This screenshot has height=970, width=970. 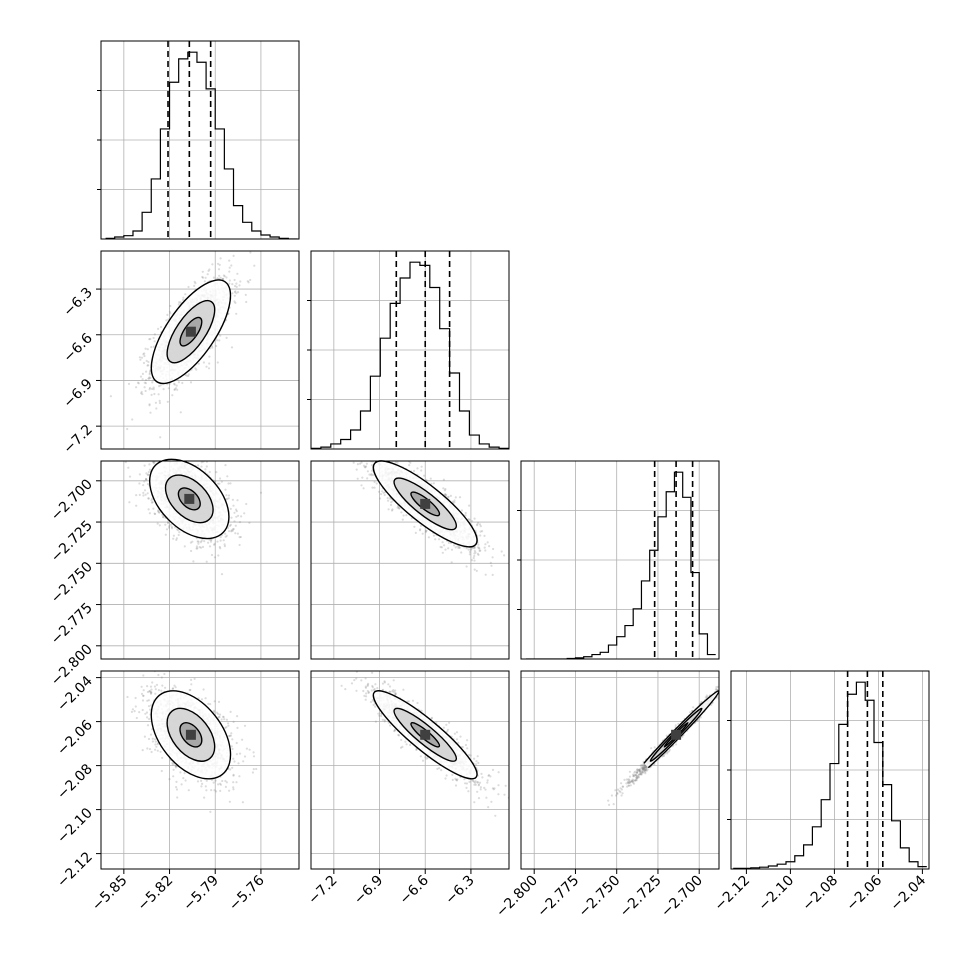 I want to click on panel-frame, so click(x=410, y=560).